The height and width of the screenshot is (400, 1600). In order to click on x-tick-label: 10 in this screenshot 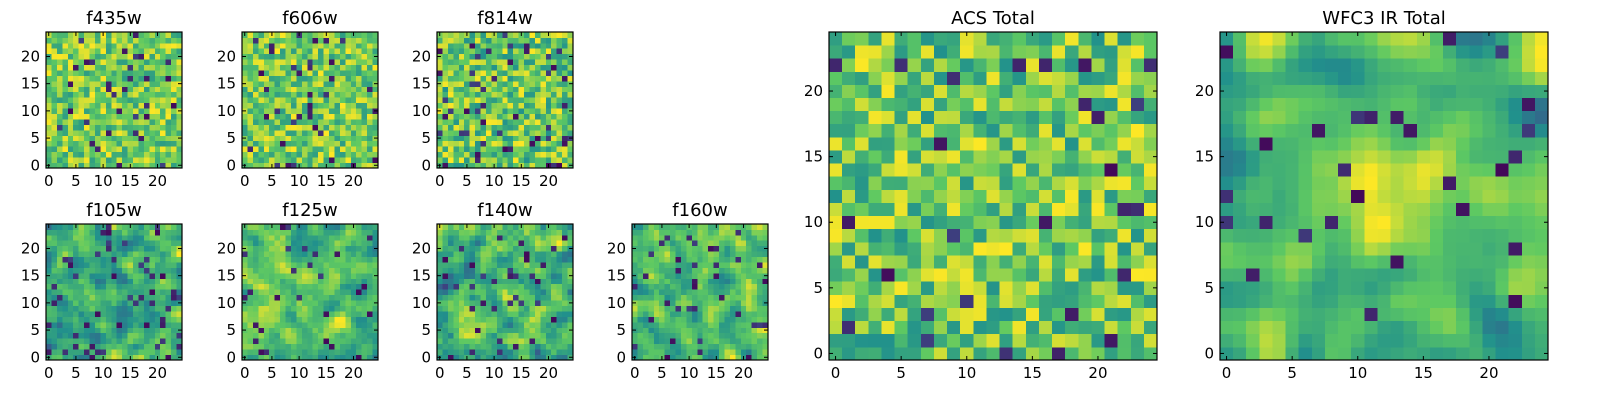, I will do `click(103, 181)`.